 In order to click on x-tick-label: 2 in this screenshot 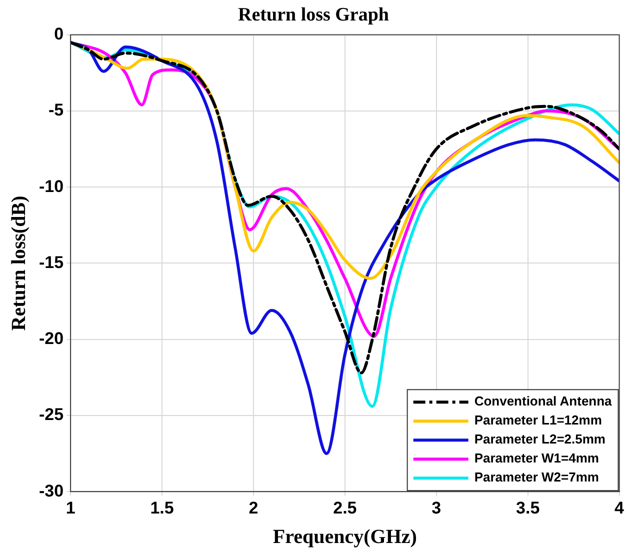, I will do `click(253, 508)`.